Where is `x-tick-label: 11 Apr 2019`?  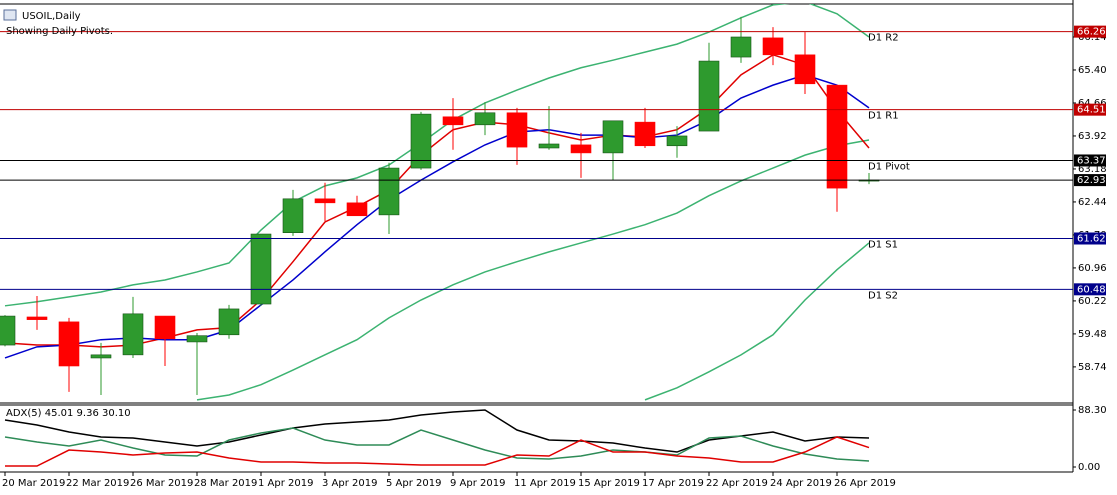
x-tick-label: 11 Apr 2019 is located at coordinates (545, 483).